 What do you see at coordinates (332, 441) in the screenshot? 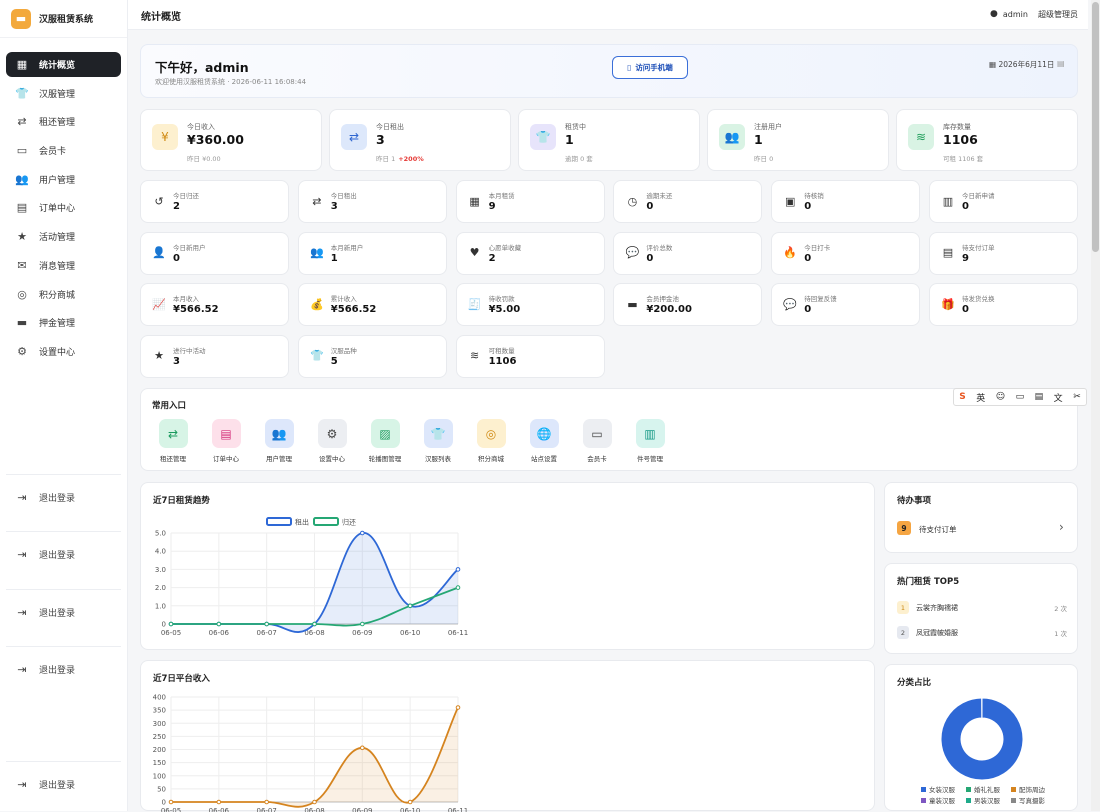
I see `quick-entry-item: ⚙设置中心` at bounding box center [332, 441].